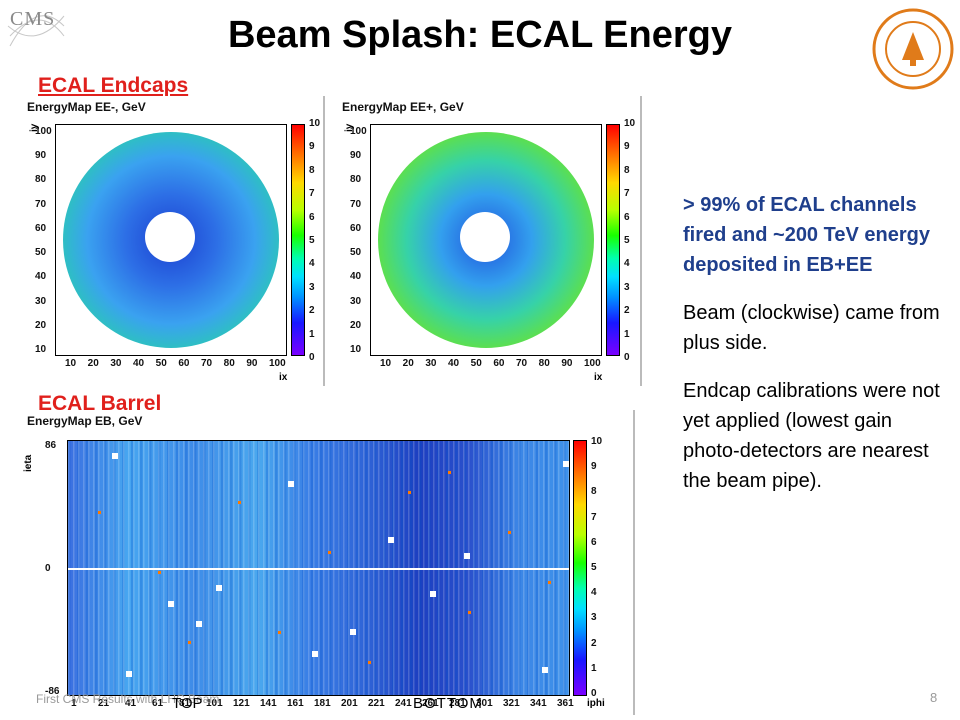 Image resolution: width=960 pixels, height=720 pixels. Describe the element at coordinates (41, 180) in the screenshot. I see `ee-minus-ytick-label: 80` at that location.